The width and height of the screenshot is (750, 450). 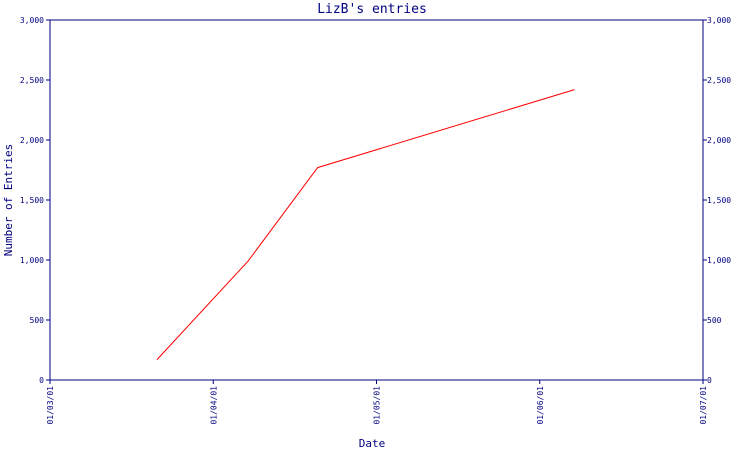 I want to click on x-axis-label: Date, so click(x=372, y=443).